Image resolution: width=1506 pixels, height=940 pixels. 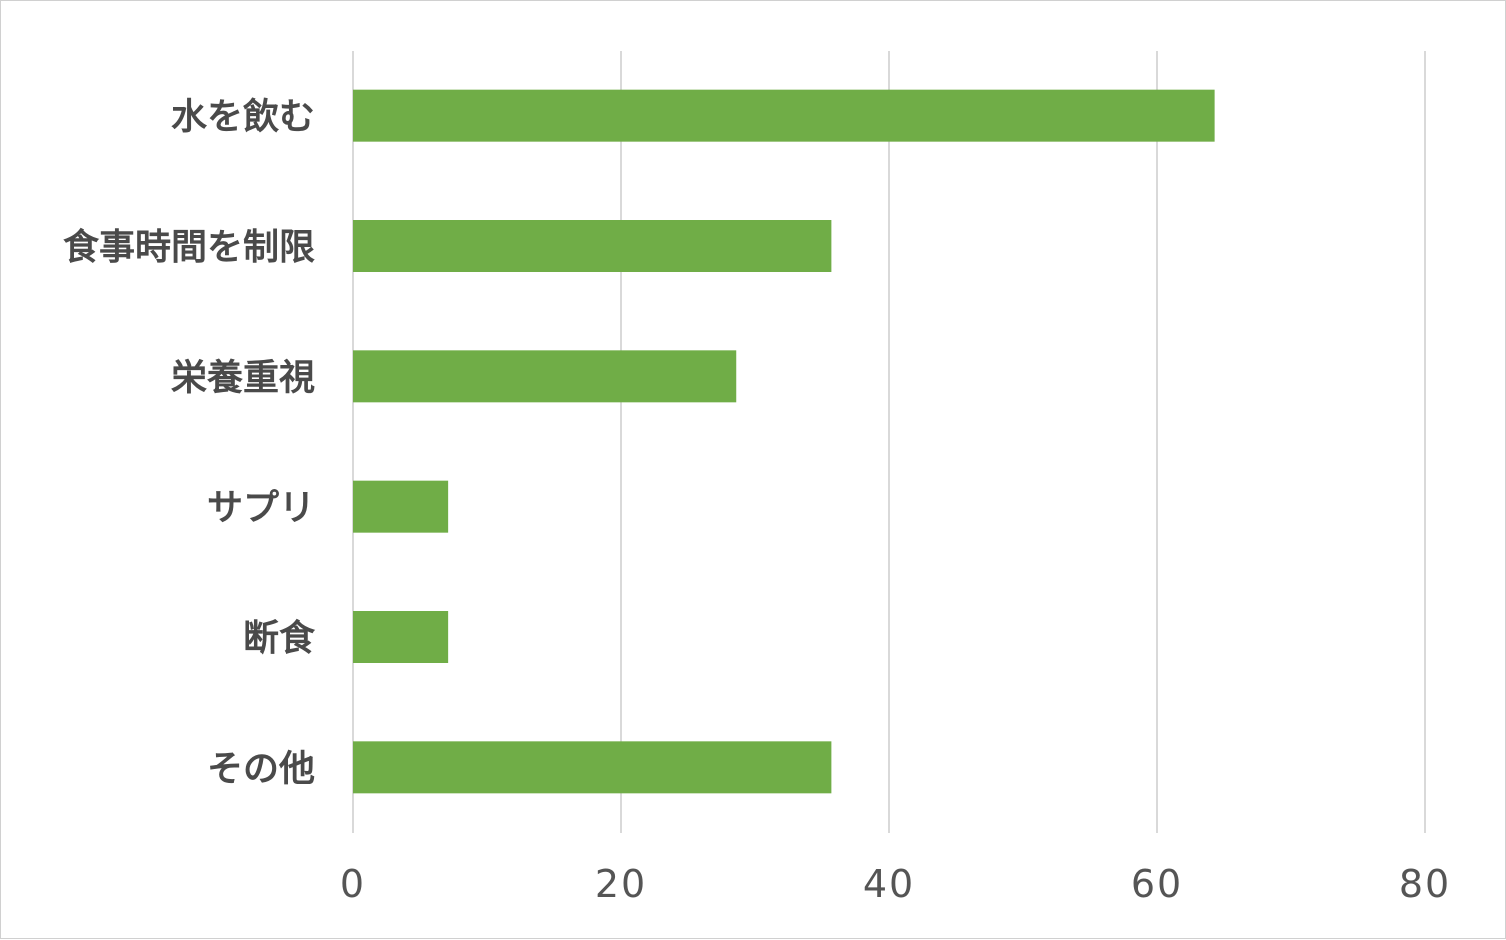 What do you see at coordinates (279, 638) in the screenshot?
I see `category-label: 断食` at bounding box center [279, 638].